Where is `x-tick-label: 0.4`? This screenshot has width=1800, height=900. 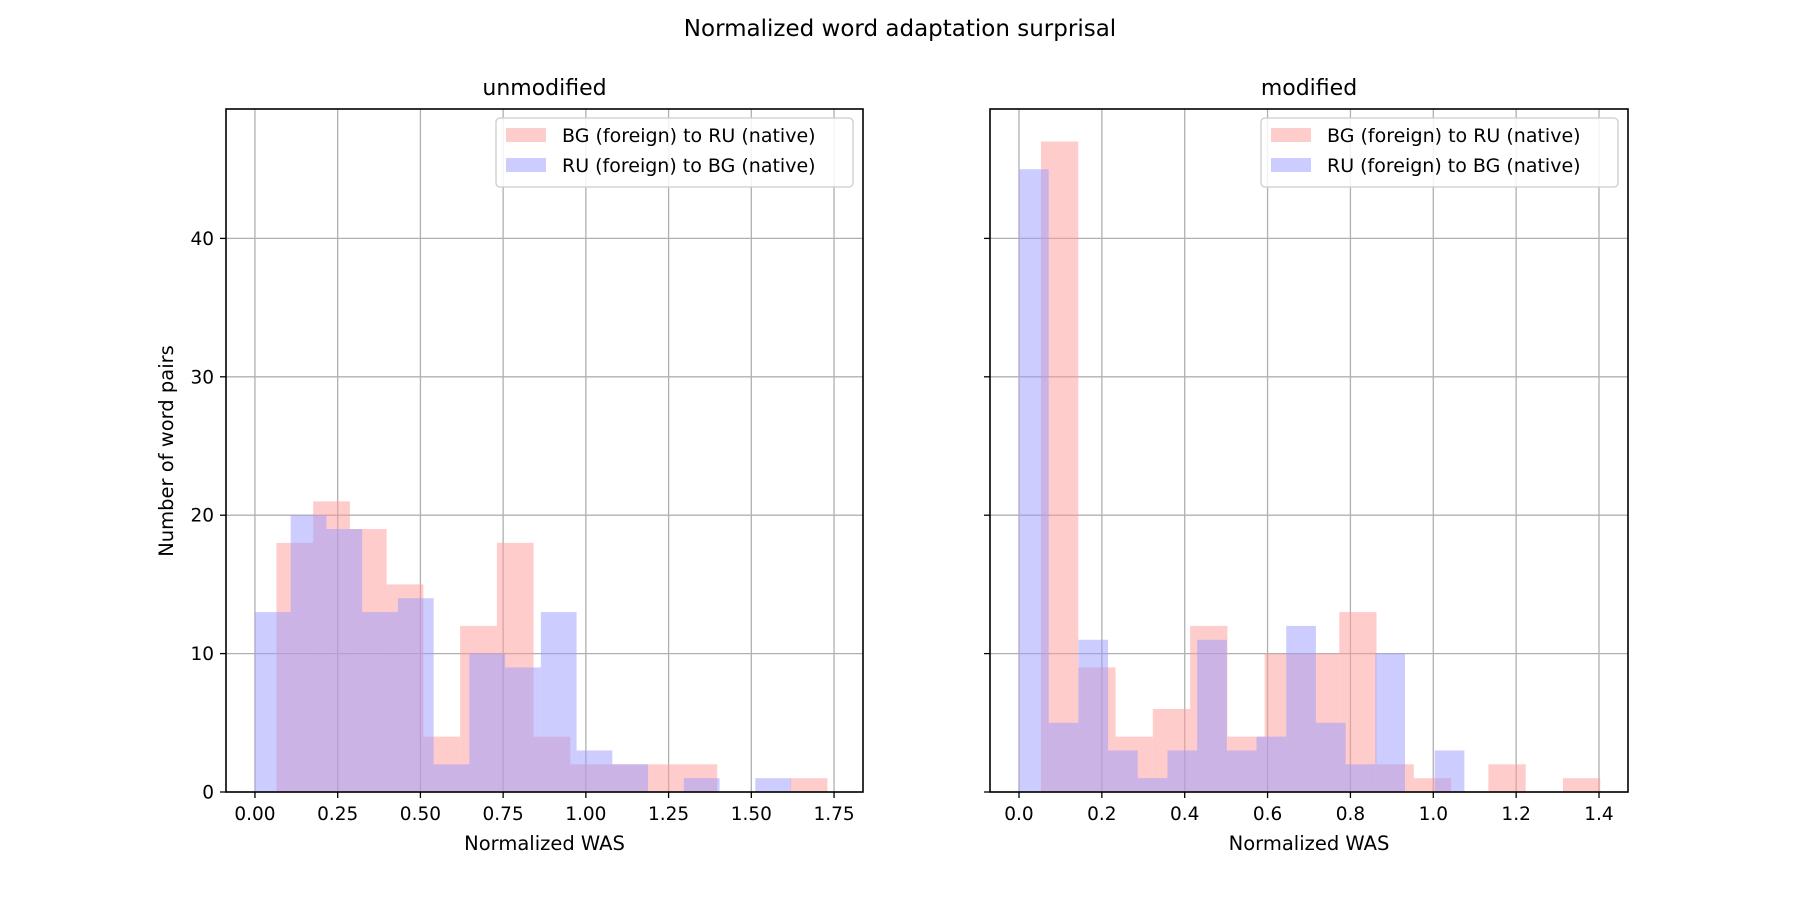 x-tick-label: 0.4 is located at coordinates (1184, 814).